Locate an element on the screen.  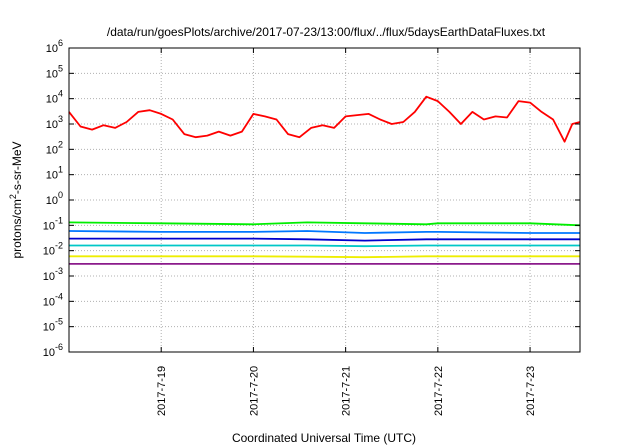
x-tick-label: 2017-7-21 is located at coordinates (347, 391).